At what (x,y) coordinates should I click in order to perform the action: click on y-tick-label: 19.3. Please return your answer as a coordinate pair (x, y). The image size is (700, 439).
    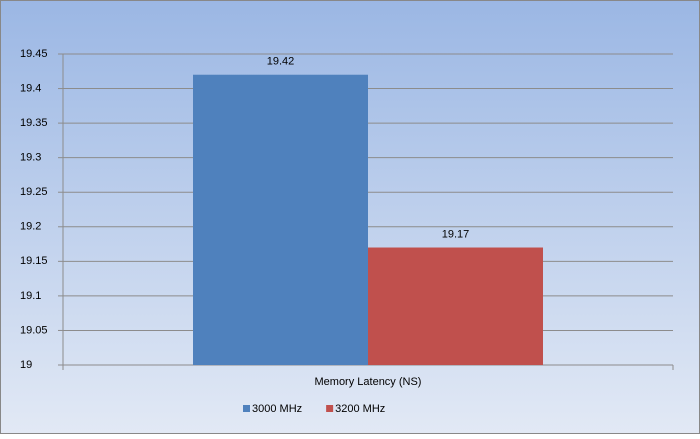
    Looking at the image, I should click on (30, 158).